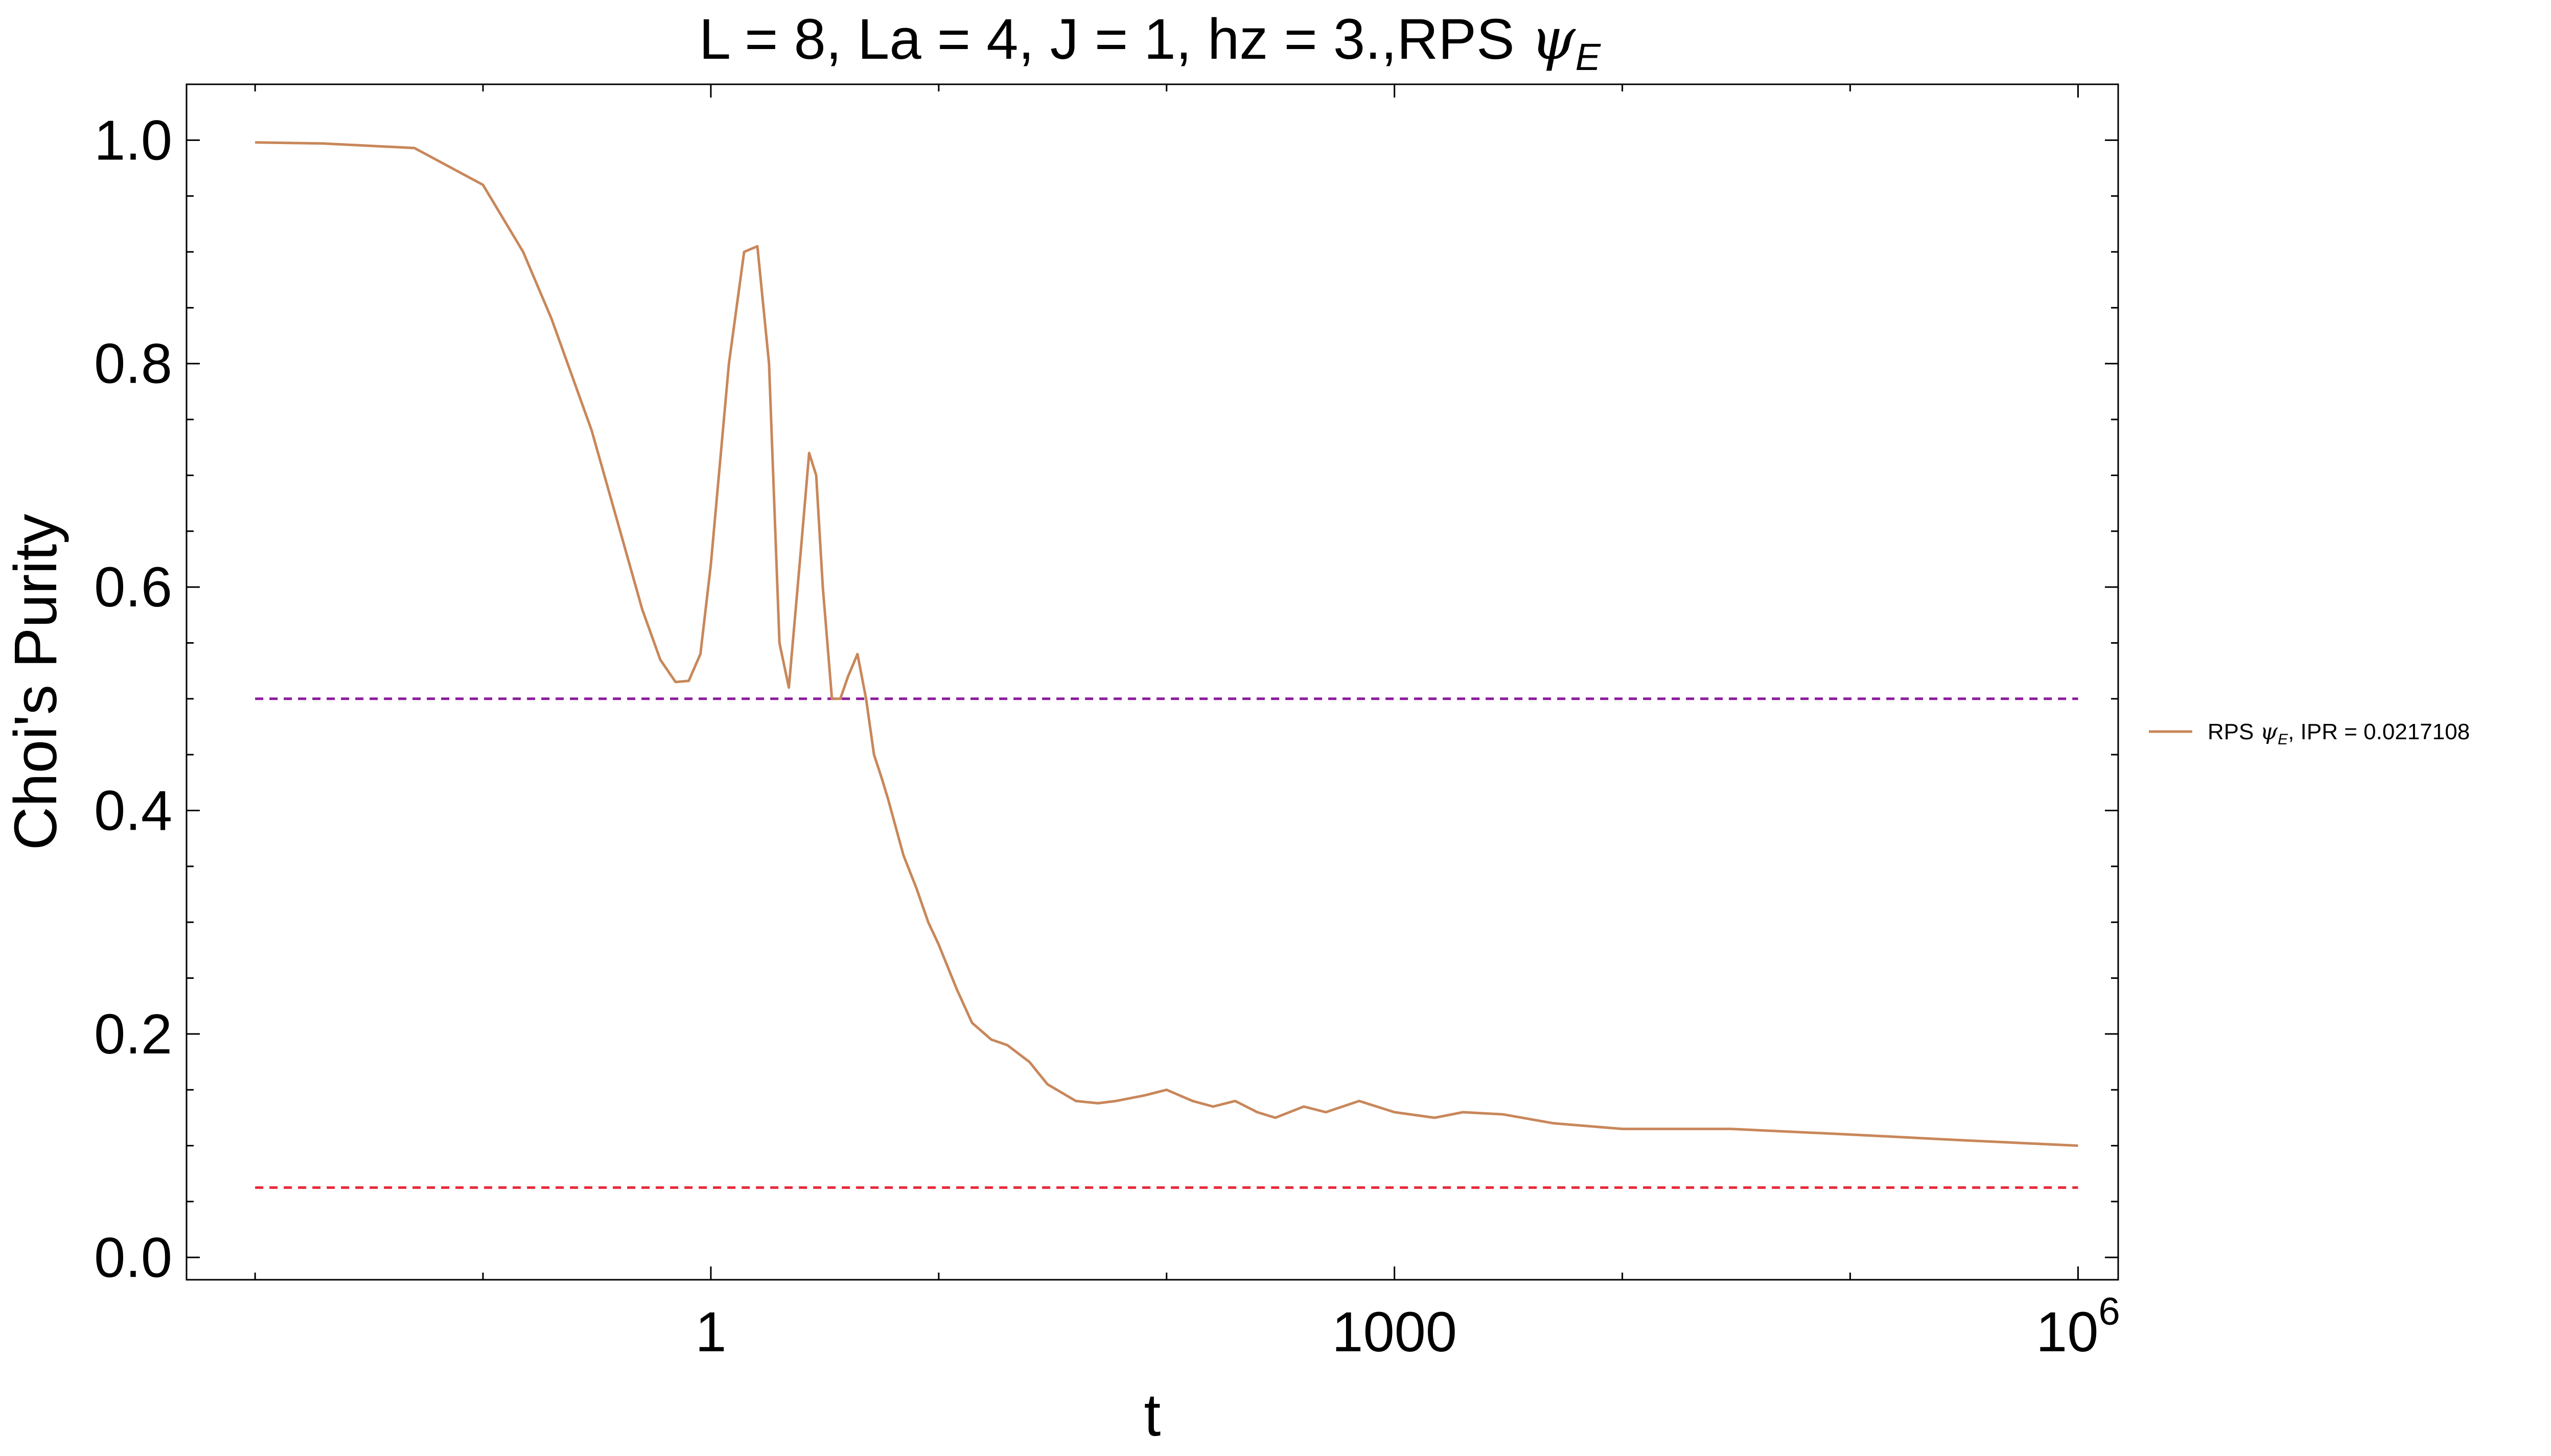 The image size is (2551, 1456). Describe the element at coordinates (133, 699) in the screenshot. I see `y-tick-labels: 0.0 0.2 0.4 0.6 0.8 1.0` at that location.